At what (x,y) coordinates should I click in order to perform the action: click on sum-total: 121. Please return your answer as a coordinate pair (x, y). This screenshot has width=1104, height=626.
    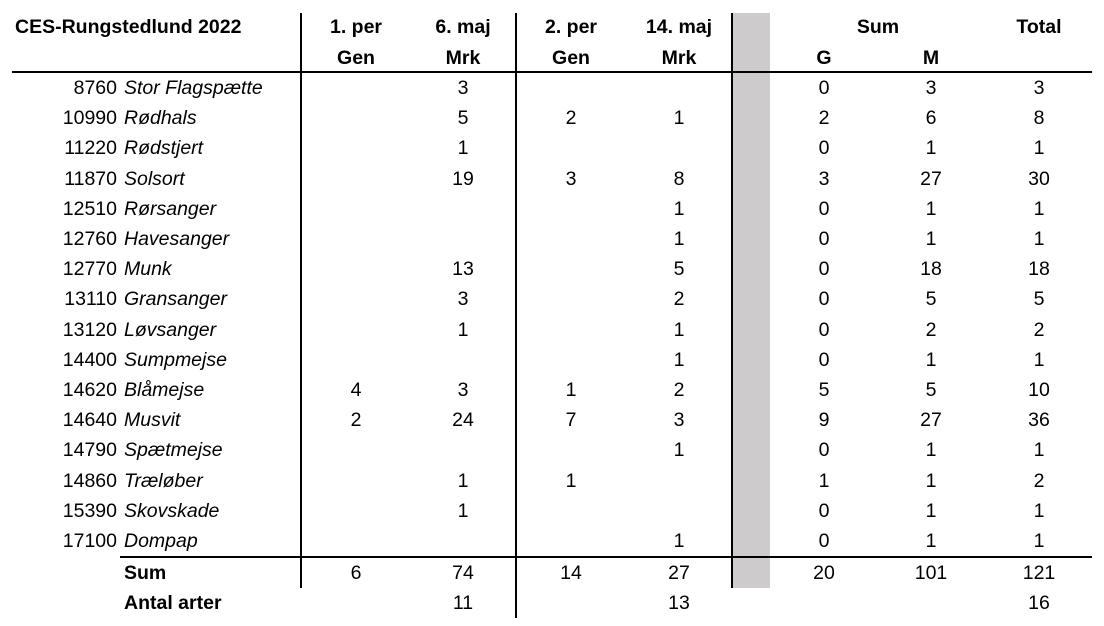
    Looking at the image, I should click on (1039, 573).